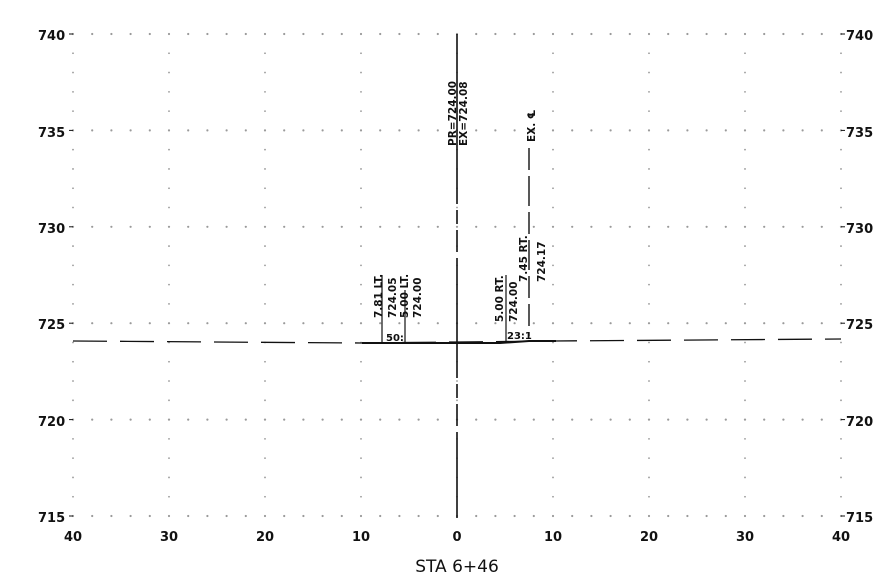 Image resolution: width=882 pixels, height=582 pixels. I want to click on x-tick-label: 20, so click(649, 537).